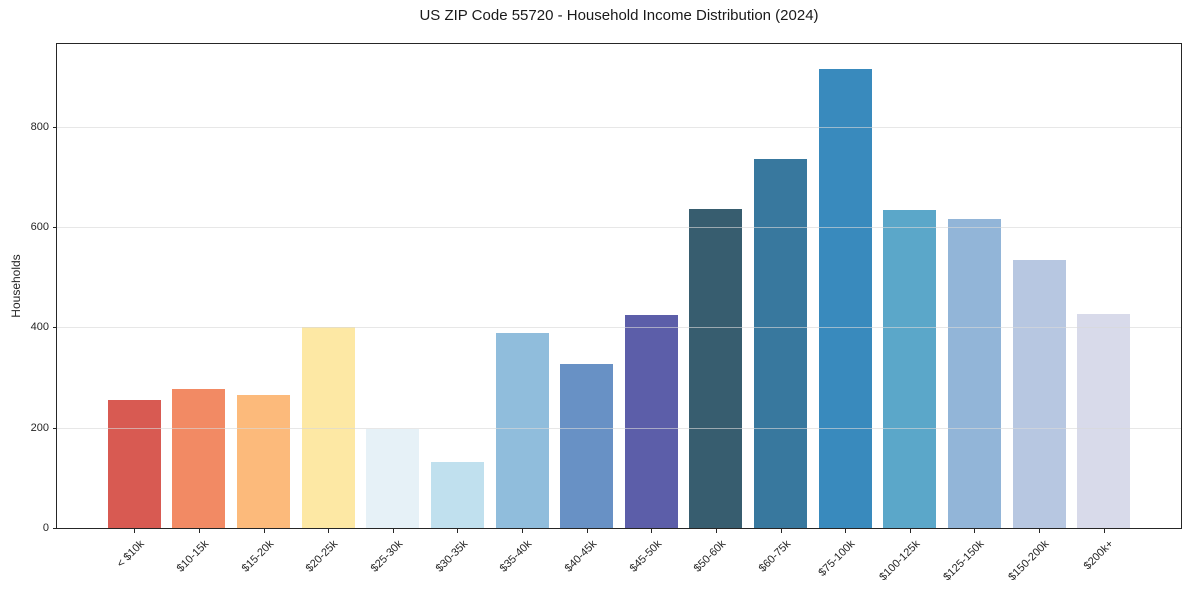  Describe the element at coordinates (837, 558) in the screenshot. I see `x-tick-label: $75-100k` at that location.